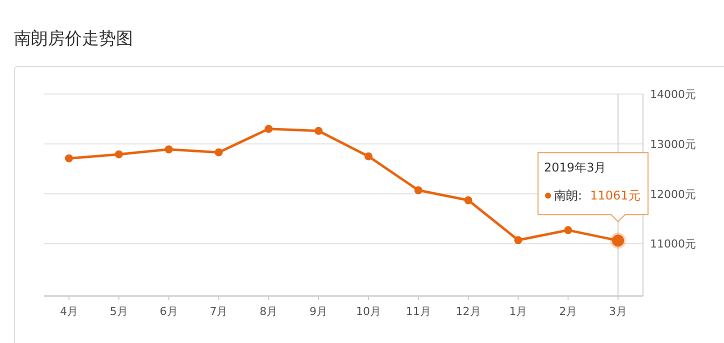 Image resolution: width=724 pixels, height=343 pixels. I want to click on x-tick-label: 10月, so click(368, 311).